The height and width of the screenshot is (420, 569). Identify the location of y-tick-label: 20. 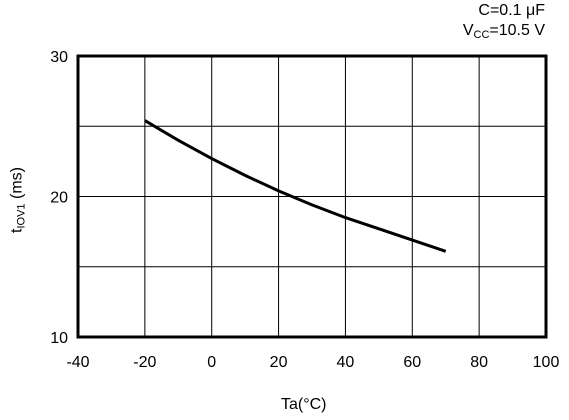
(59, 198).